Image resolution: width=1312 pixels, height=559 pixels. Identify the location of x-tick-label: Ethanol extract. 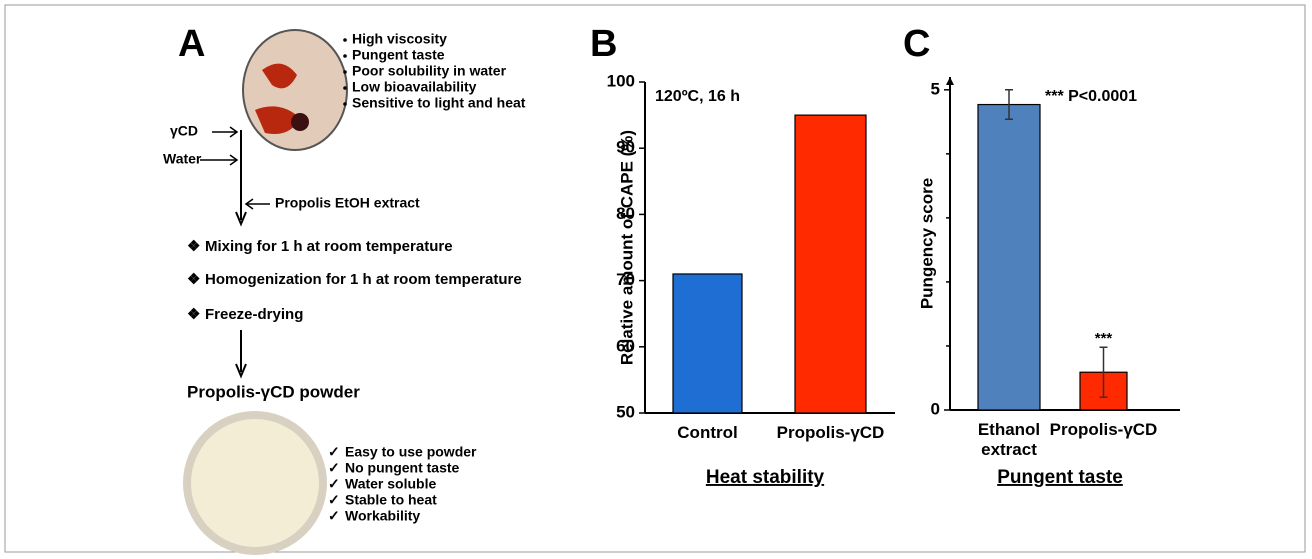
(1009, 439).